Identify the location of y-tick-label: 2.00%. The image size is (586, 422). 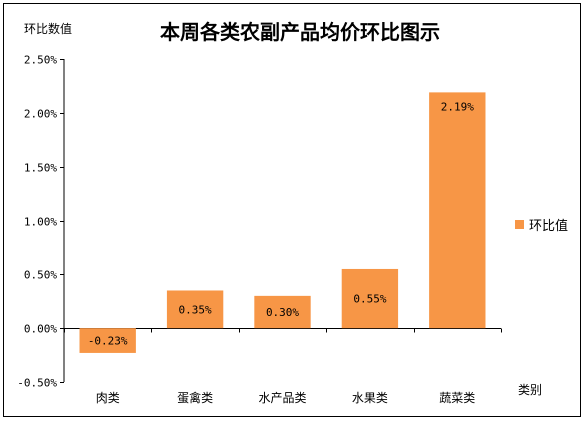
(40, 114).